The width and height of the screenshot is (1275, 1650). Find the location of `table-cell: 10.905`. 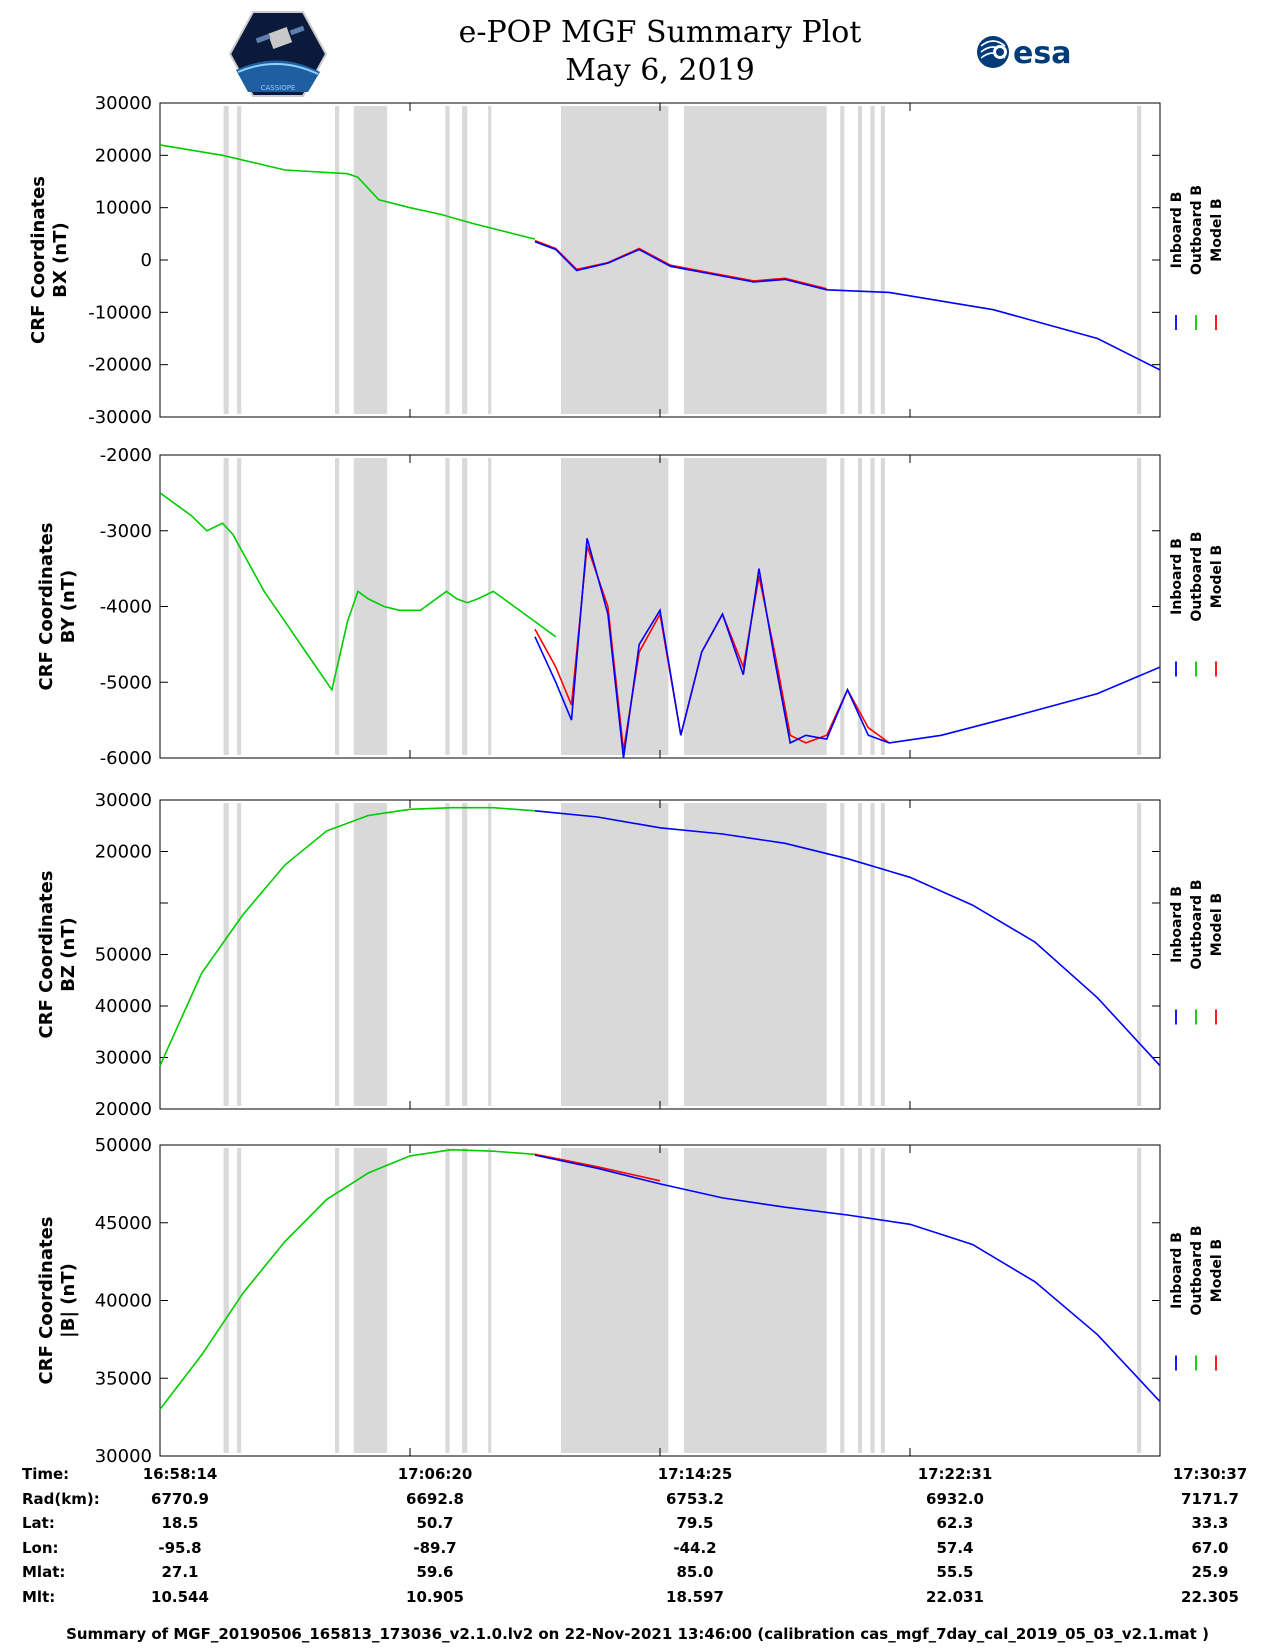

table-cell: 10.905 is located at coordinates (435, 1596).